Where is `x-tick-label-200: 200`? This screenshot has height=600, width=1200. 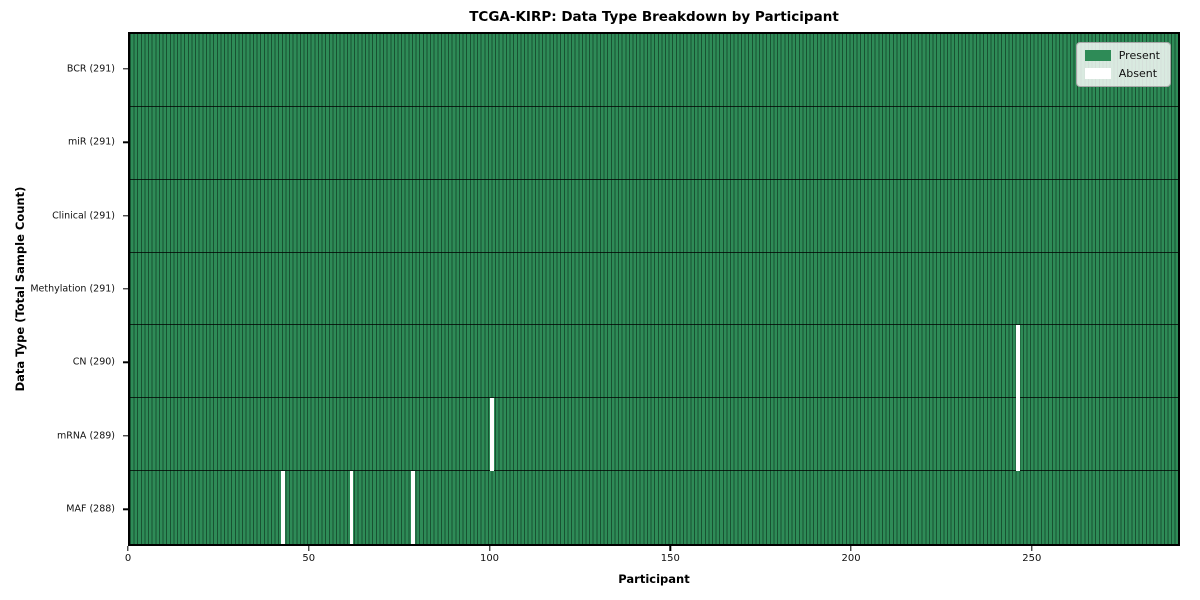 x-tick-label-200: 200 is located at coordinates (851, 558).